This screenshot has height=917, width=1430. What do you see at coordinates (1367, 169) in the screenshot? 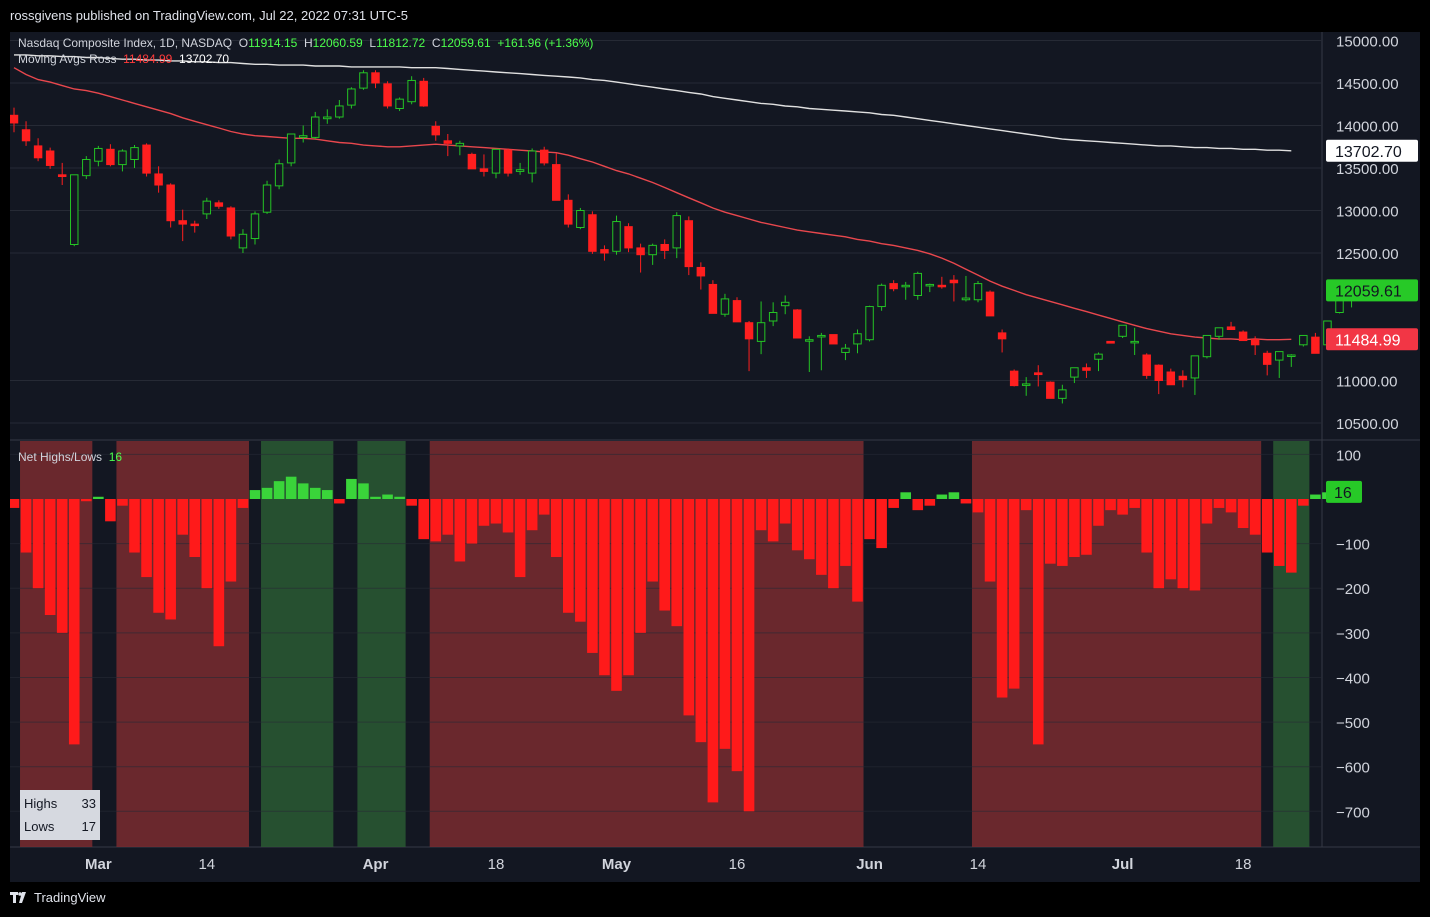
I see `price-tick-label: 13500.00` at bounding box center [1367, 169].